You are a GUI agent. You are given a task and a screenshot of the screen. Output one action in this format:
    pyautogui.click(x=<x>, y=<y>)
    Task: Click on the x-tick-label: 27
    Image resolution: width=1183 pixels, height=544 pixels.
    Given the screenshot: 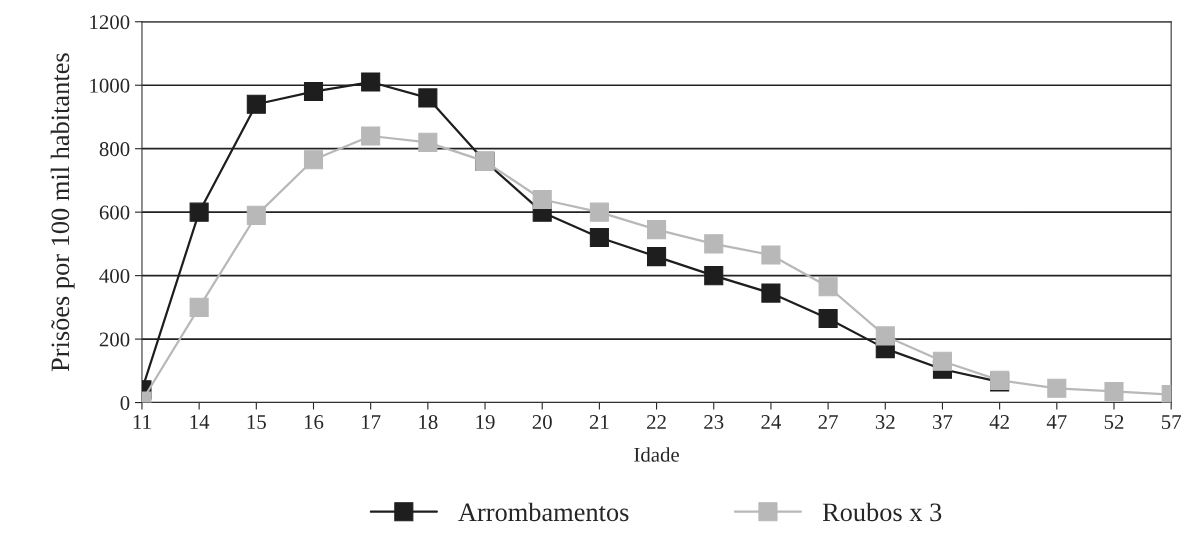 What is the action you would take?
    pyautogui.click(x=828, y=422)
    